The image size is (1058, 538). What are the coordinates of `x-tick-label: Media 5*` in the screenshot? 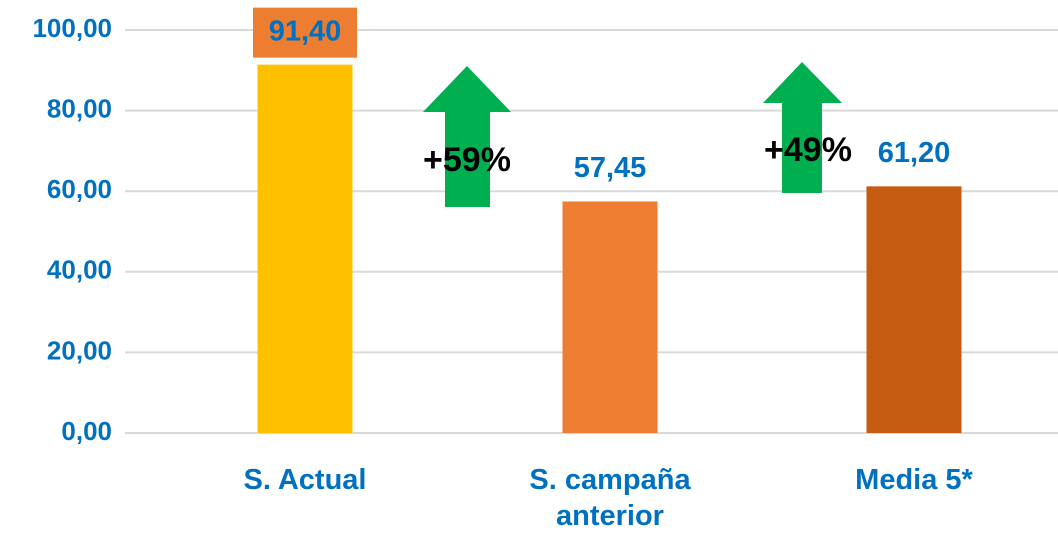 It's located at (914, 480).